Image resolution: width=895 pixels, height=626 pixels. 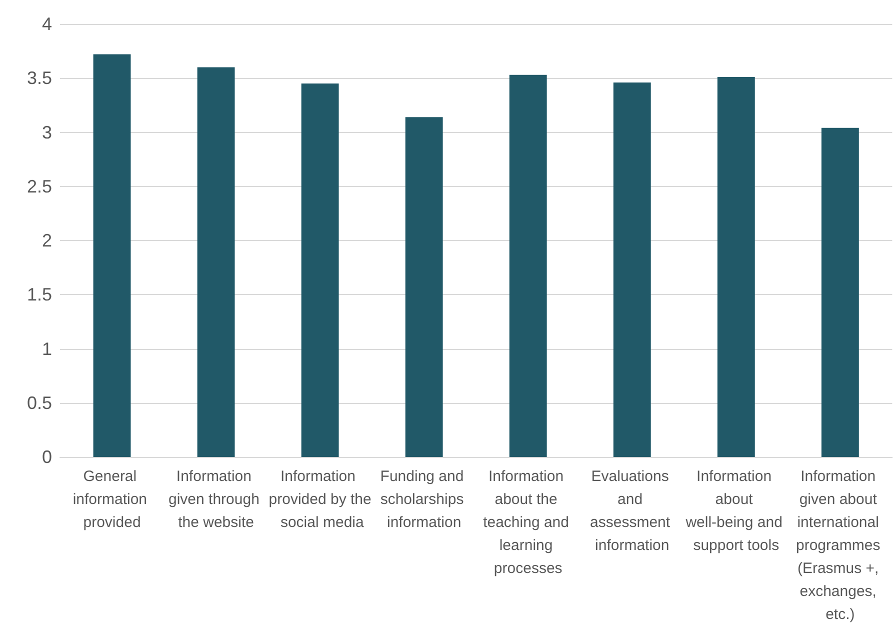 What do you see at coordinates (112, 499) in the screenshot?
I see `x-tick-label: General information provided` at bounding box center [112, 499].